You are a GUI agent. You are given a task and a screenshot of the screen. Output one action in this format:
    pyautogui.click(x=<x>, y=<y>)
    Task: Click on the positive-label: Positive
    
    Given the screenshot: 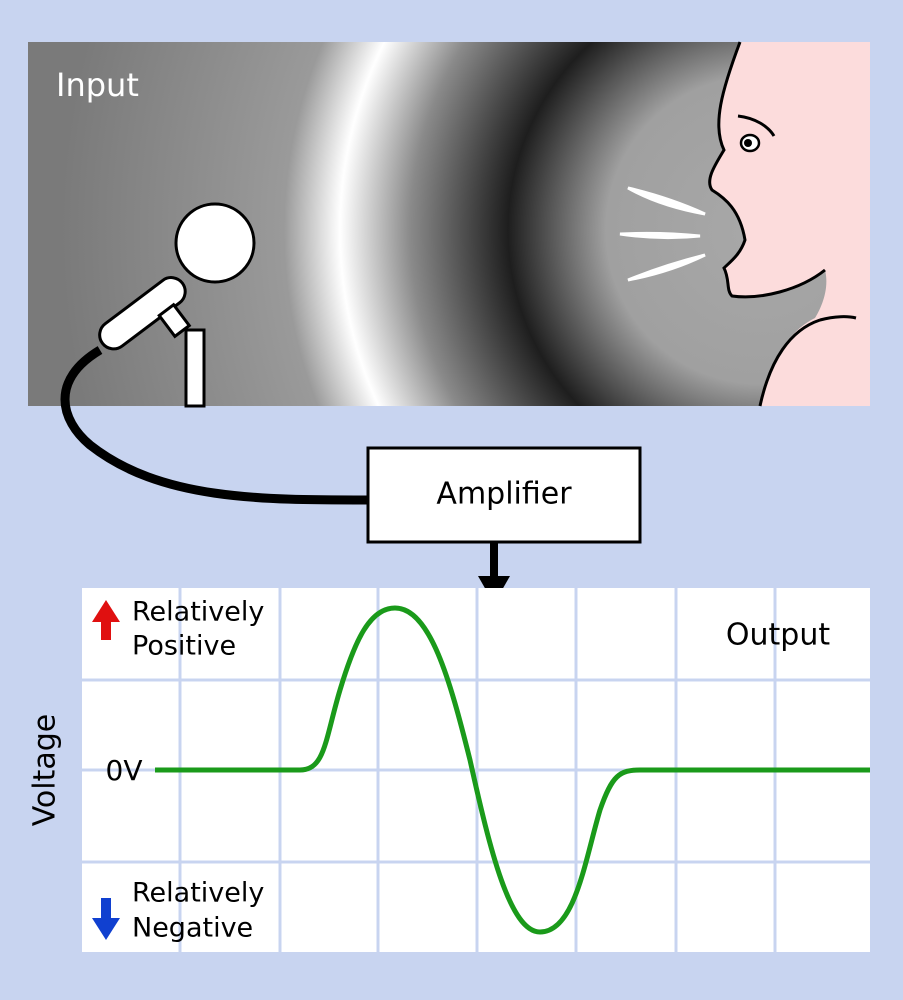 What is the action you would take?
    pyautogui.click(x=184, y=646)
    